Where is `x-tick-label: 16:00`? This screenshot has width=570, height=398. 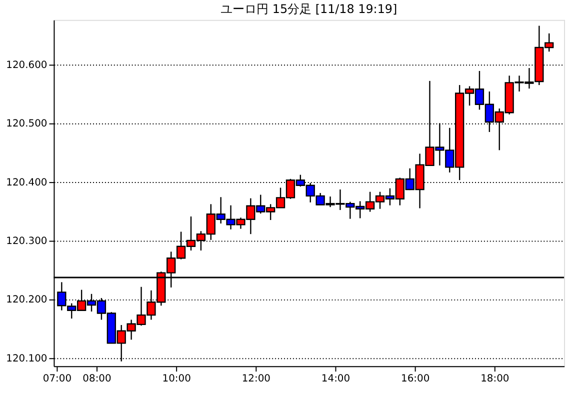
x-tick-label: 16:00 is located at coordinates (415, 379).